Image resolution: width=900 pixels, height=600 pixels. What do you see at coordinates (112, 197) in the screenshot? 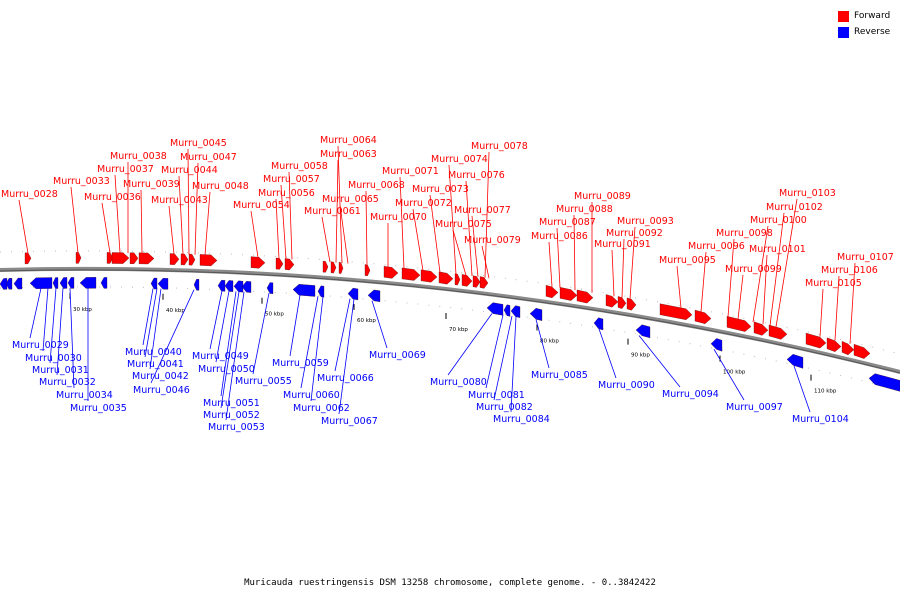
I see `gene-label: Murru_0036` at bounding box center [112, 197].